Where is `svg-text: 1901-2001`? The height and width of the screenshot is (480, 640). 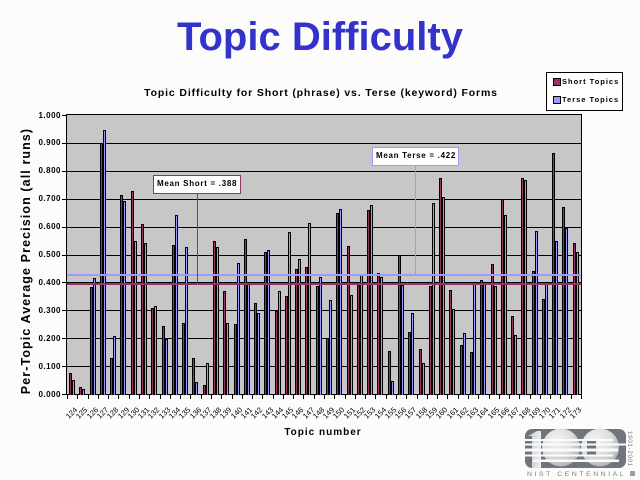
svg-text: 1901-2001 is located at coordinates (629, 449).